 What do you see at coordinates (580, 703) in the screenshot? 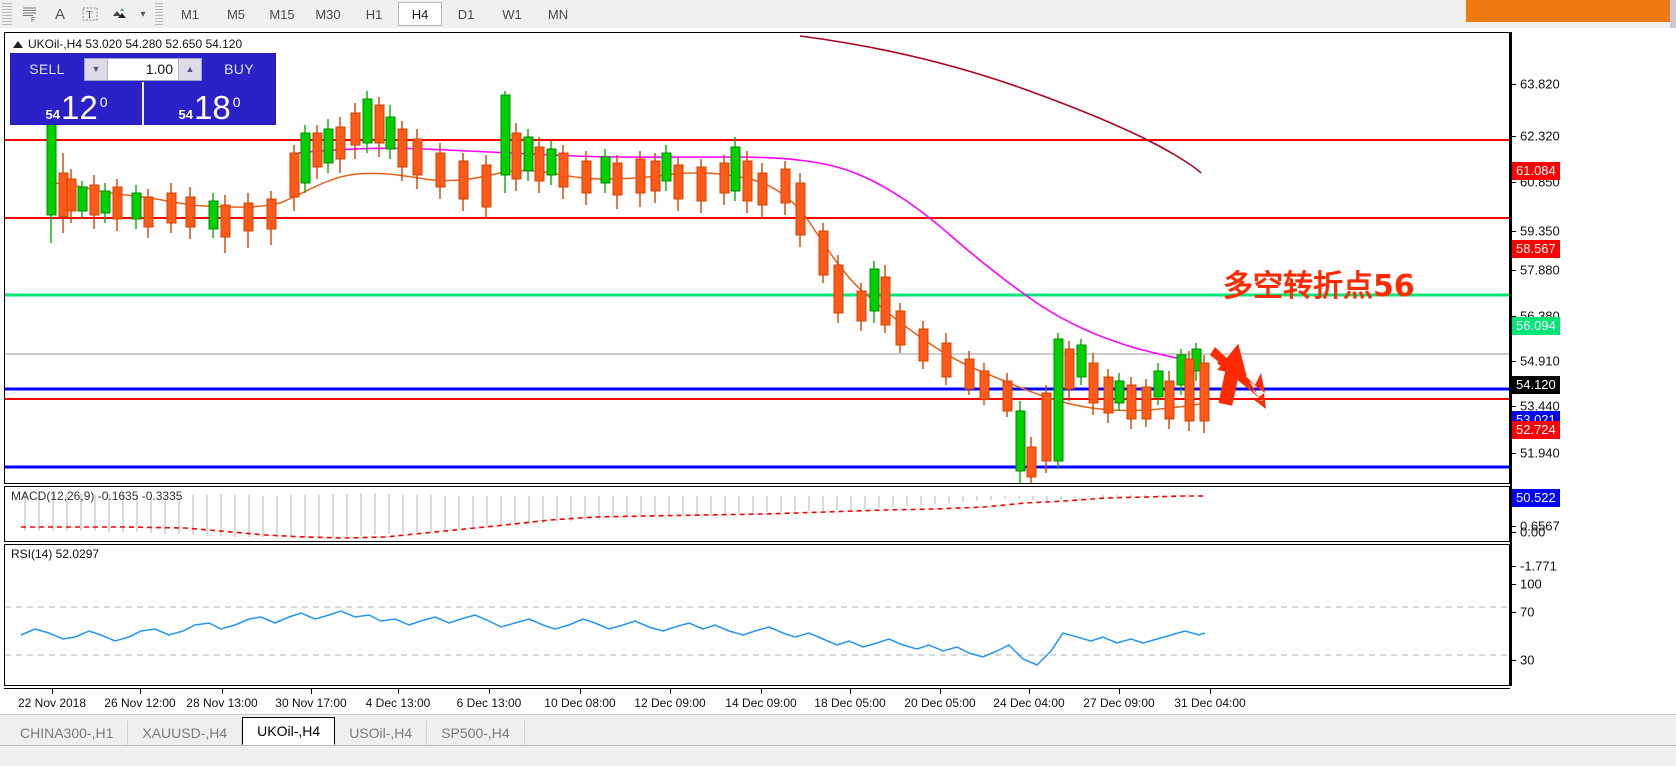
I see `time-axis-label: 10 Dec 08:00` at bounding box center [580, 703].